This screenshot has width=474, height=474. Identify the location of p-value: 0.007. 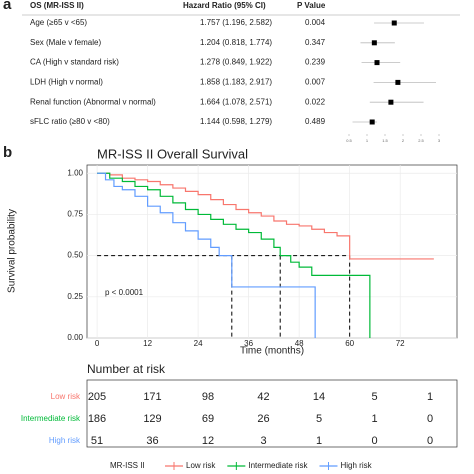
(315, 82).